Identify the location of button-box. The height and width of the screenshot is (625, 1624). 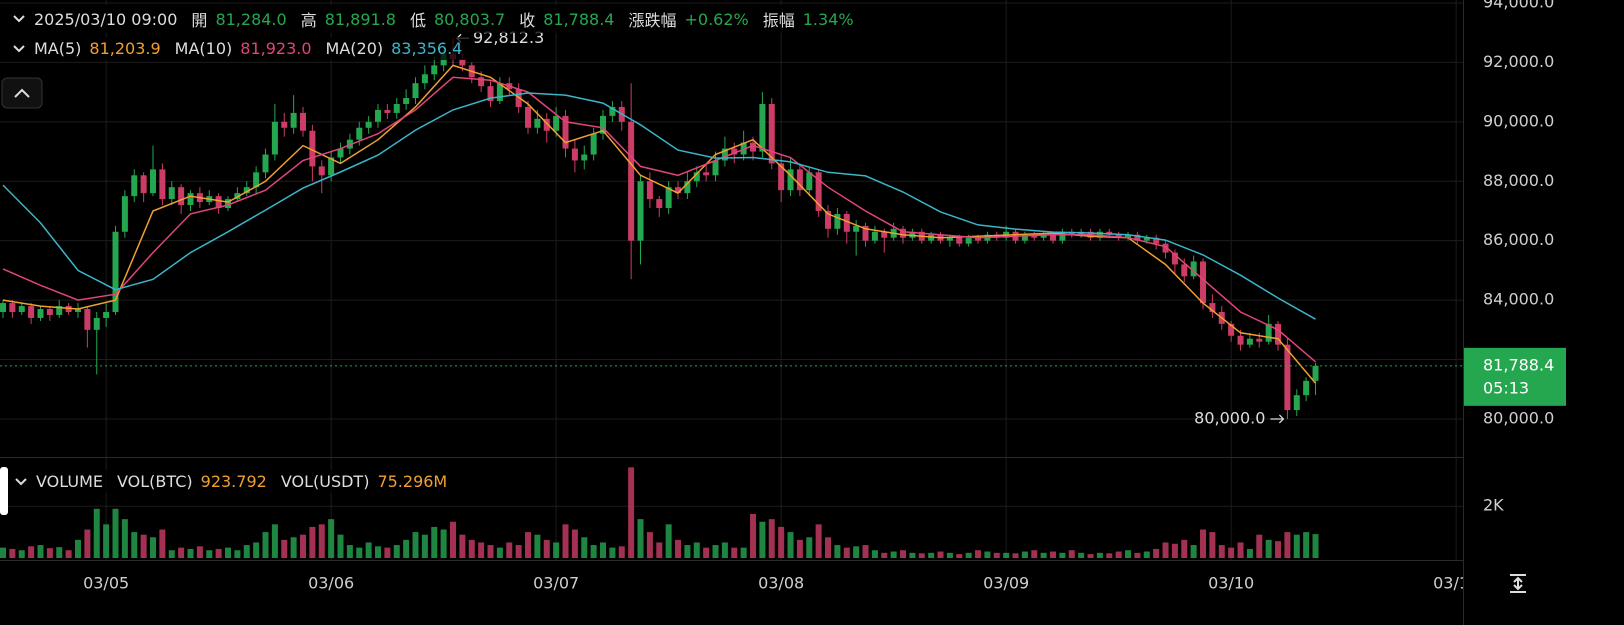
(22, 93).